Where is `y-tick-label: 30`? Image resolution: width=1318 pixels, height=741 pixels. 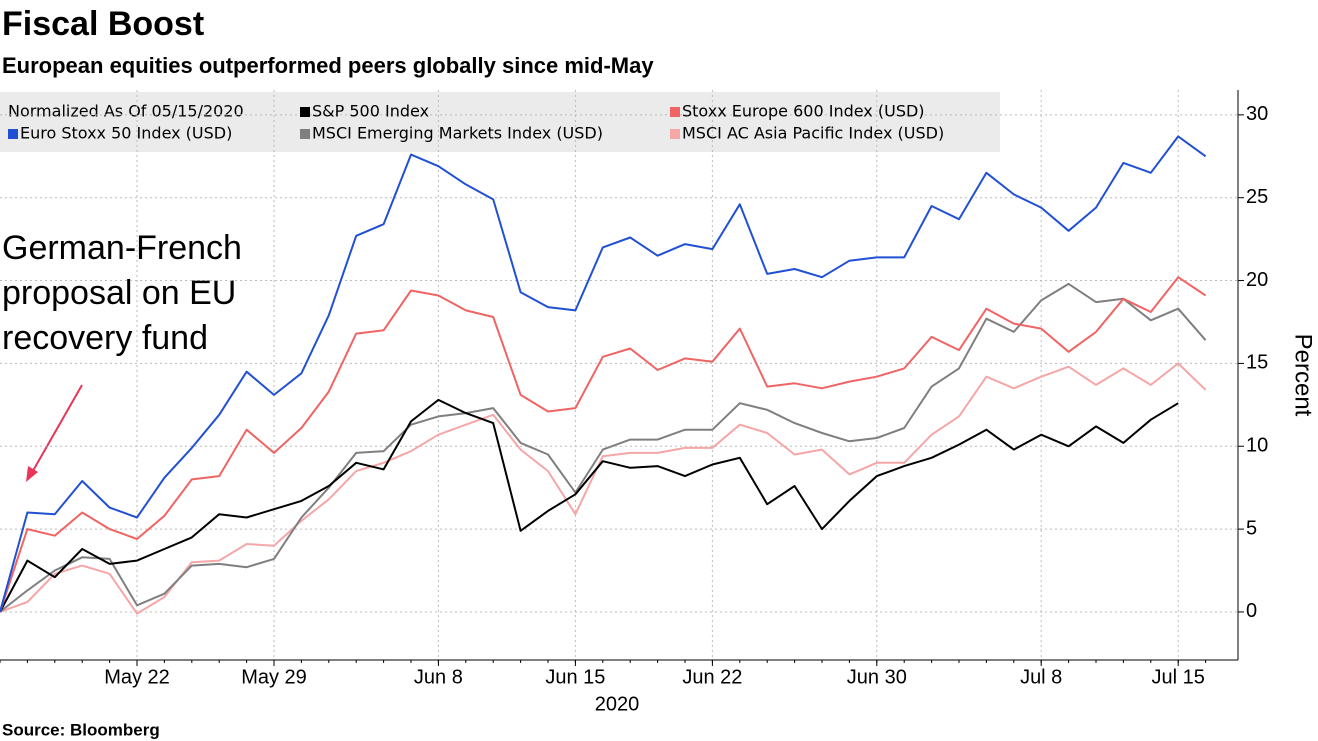 y-tick-label: 30 is located at coordinates (1257, 114).